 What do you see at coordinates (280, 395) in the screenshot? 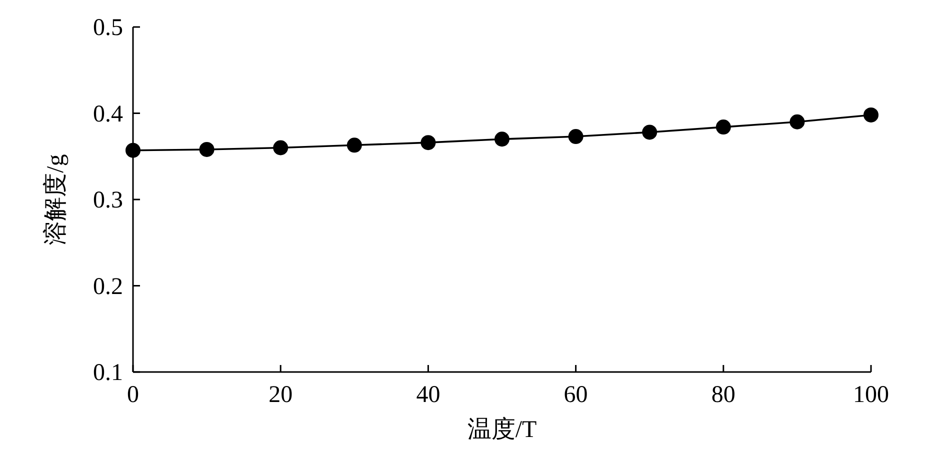
I see `x-tick-label: 20` at bounding box center [280, 395].